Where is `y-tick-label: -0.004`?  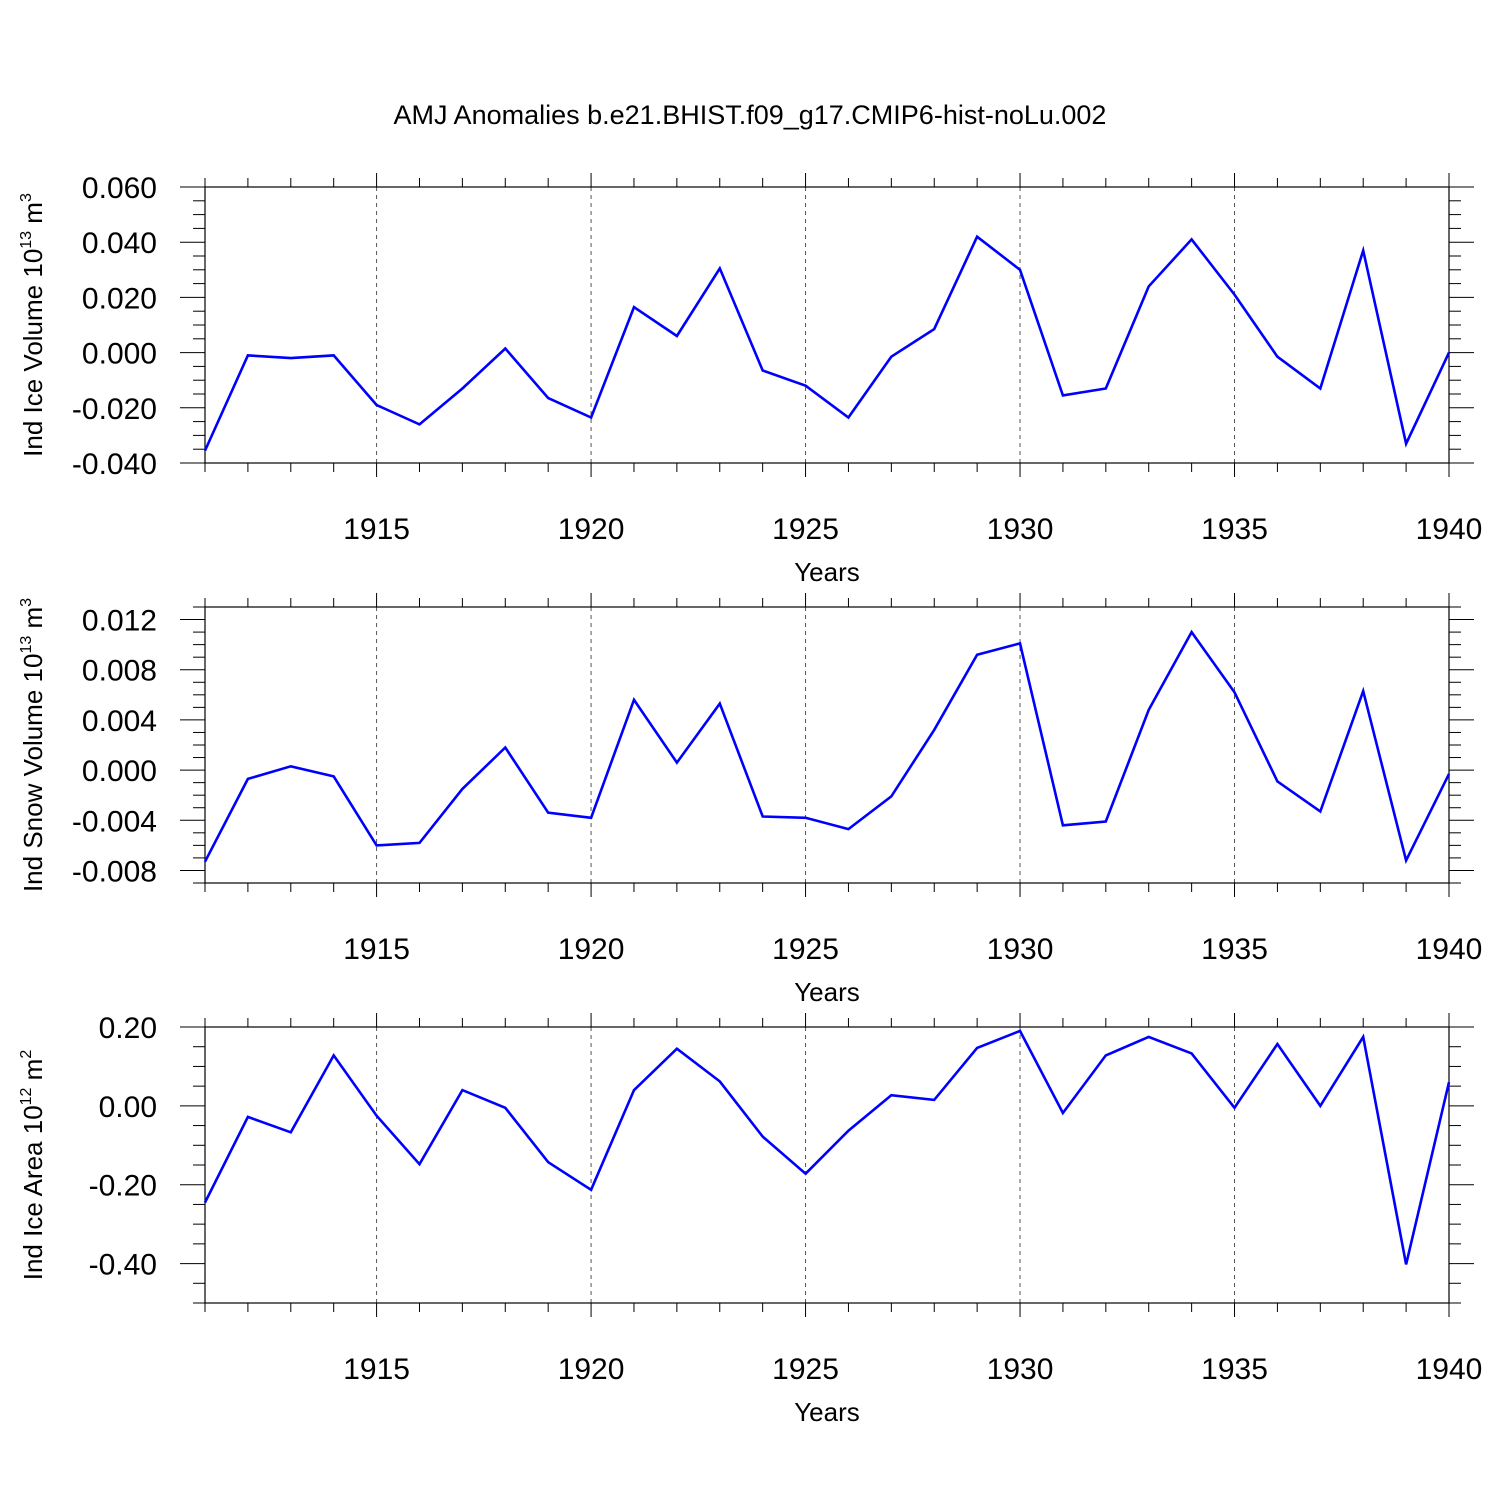
y-tick-label: -0.004 is located at coordinates (114, 821).